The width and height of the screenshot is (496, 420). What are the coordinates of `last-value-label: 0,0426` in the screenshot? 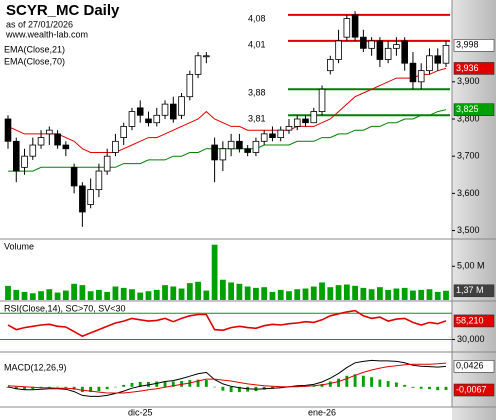 It's located at (470, 366).